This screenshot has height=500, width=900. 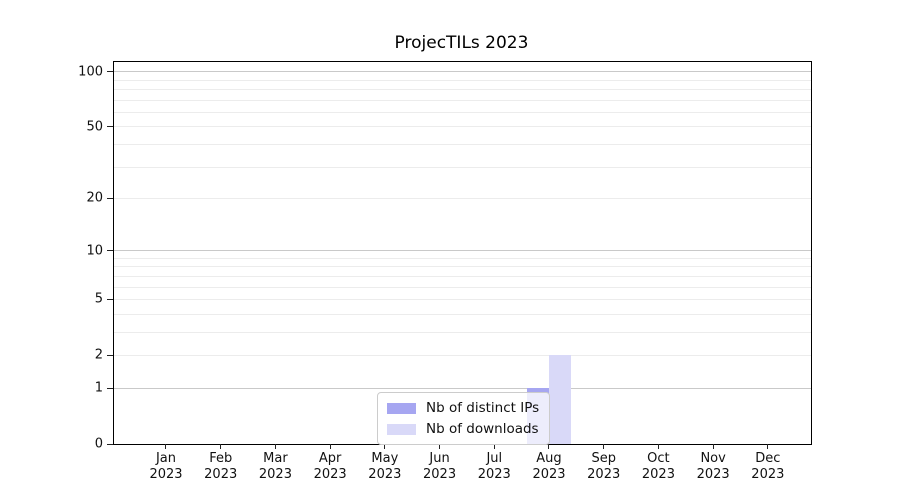 I want to click on x-tick-label-line: Dec, so click(x=768, y=458).